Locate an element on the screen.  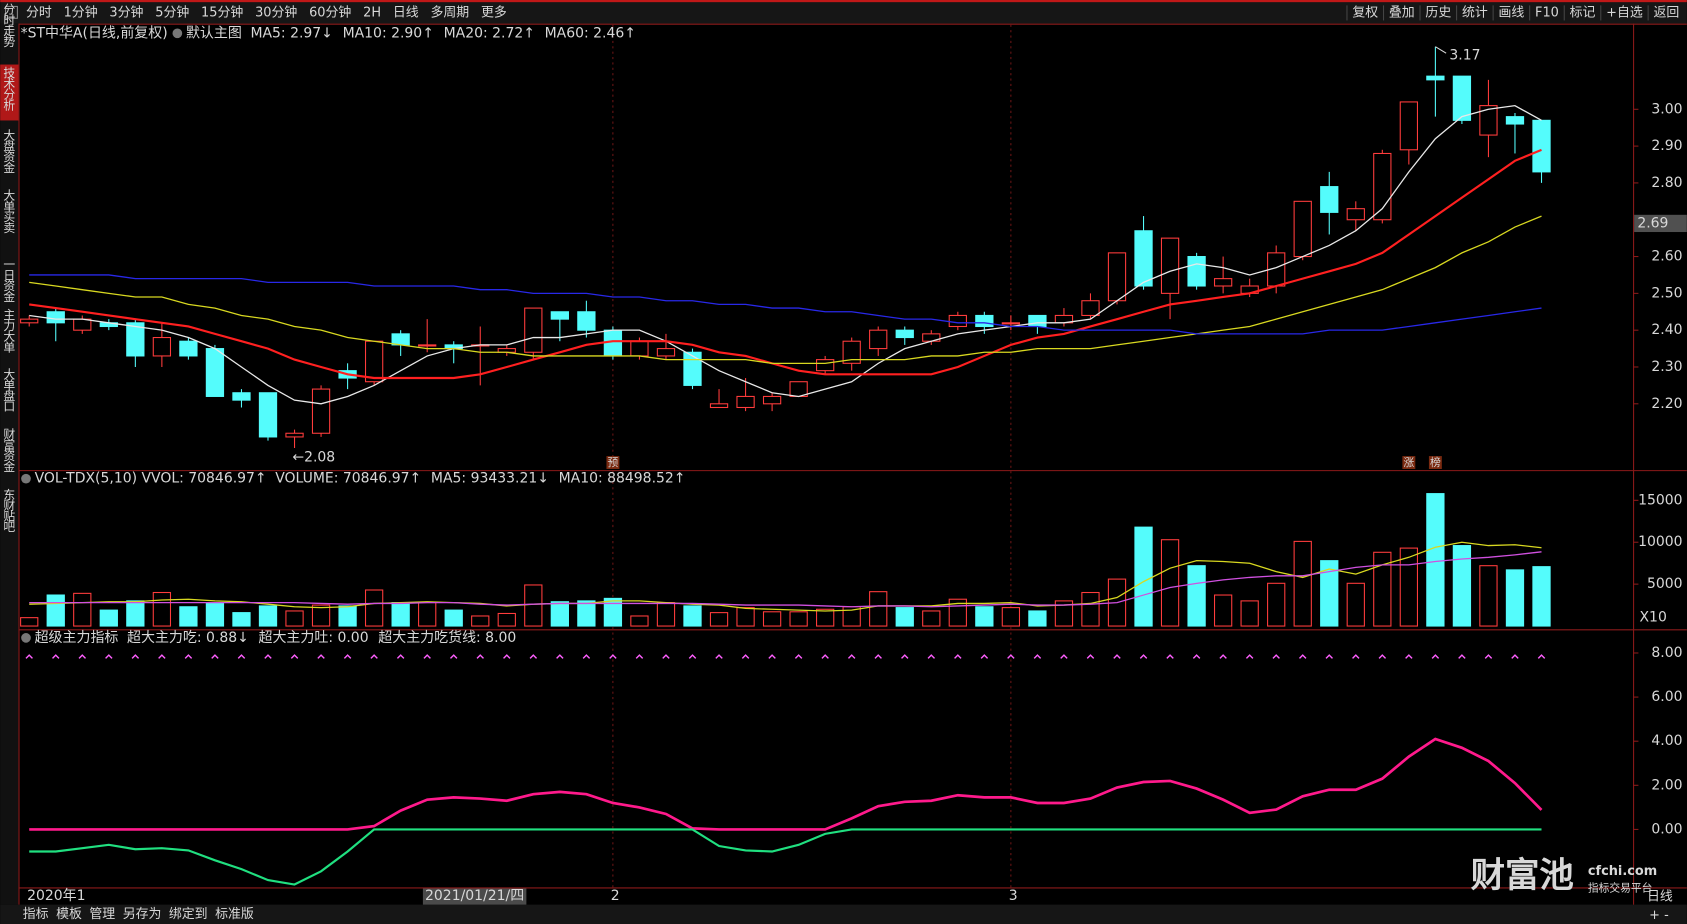
toolbar-item: 2H is located at coordinates (372, 12).